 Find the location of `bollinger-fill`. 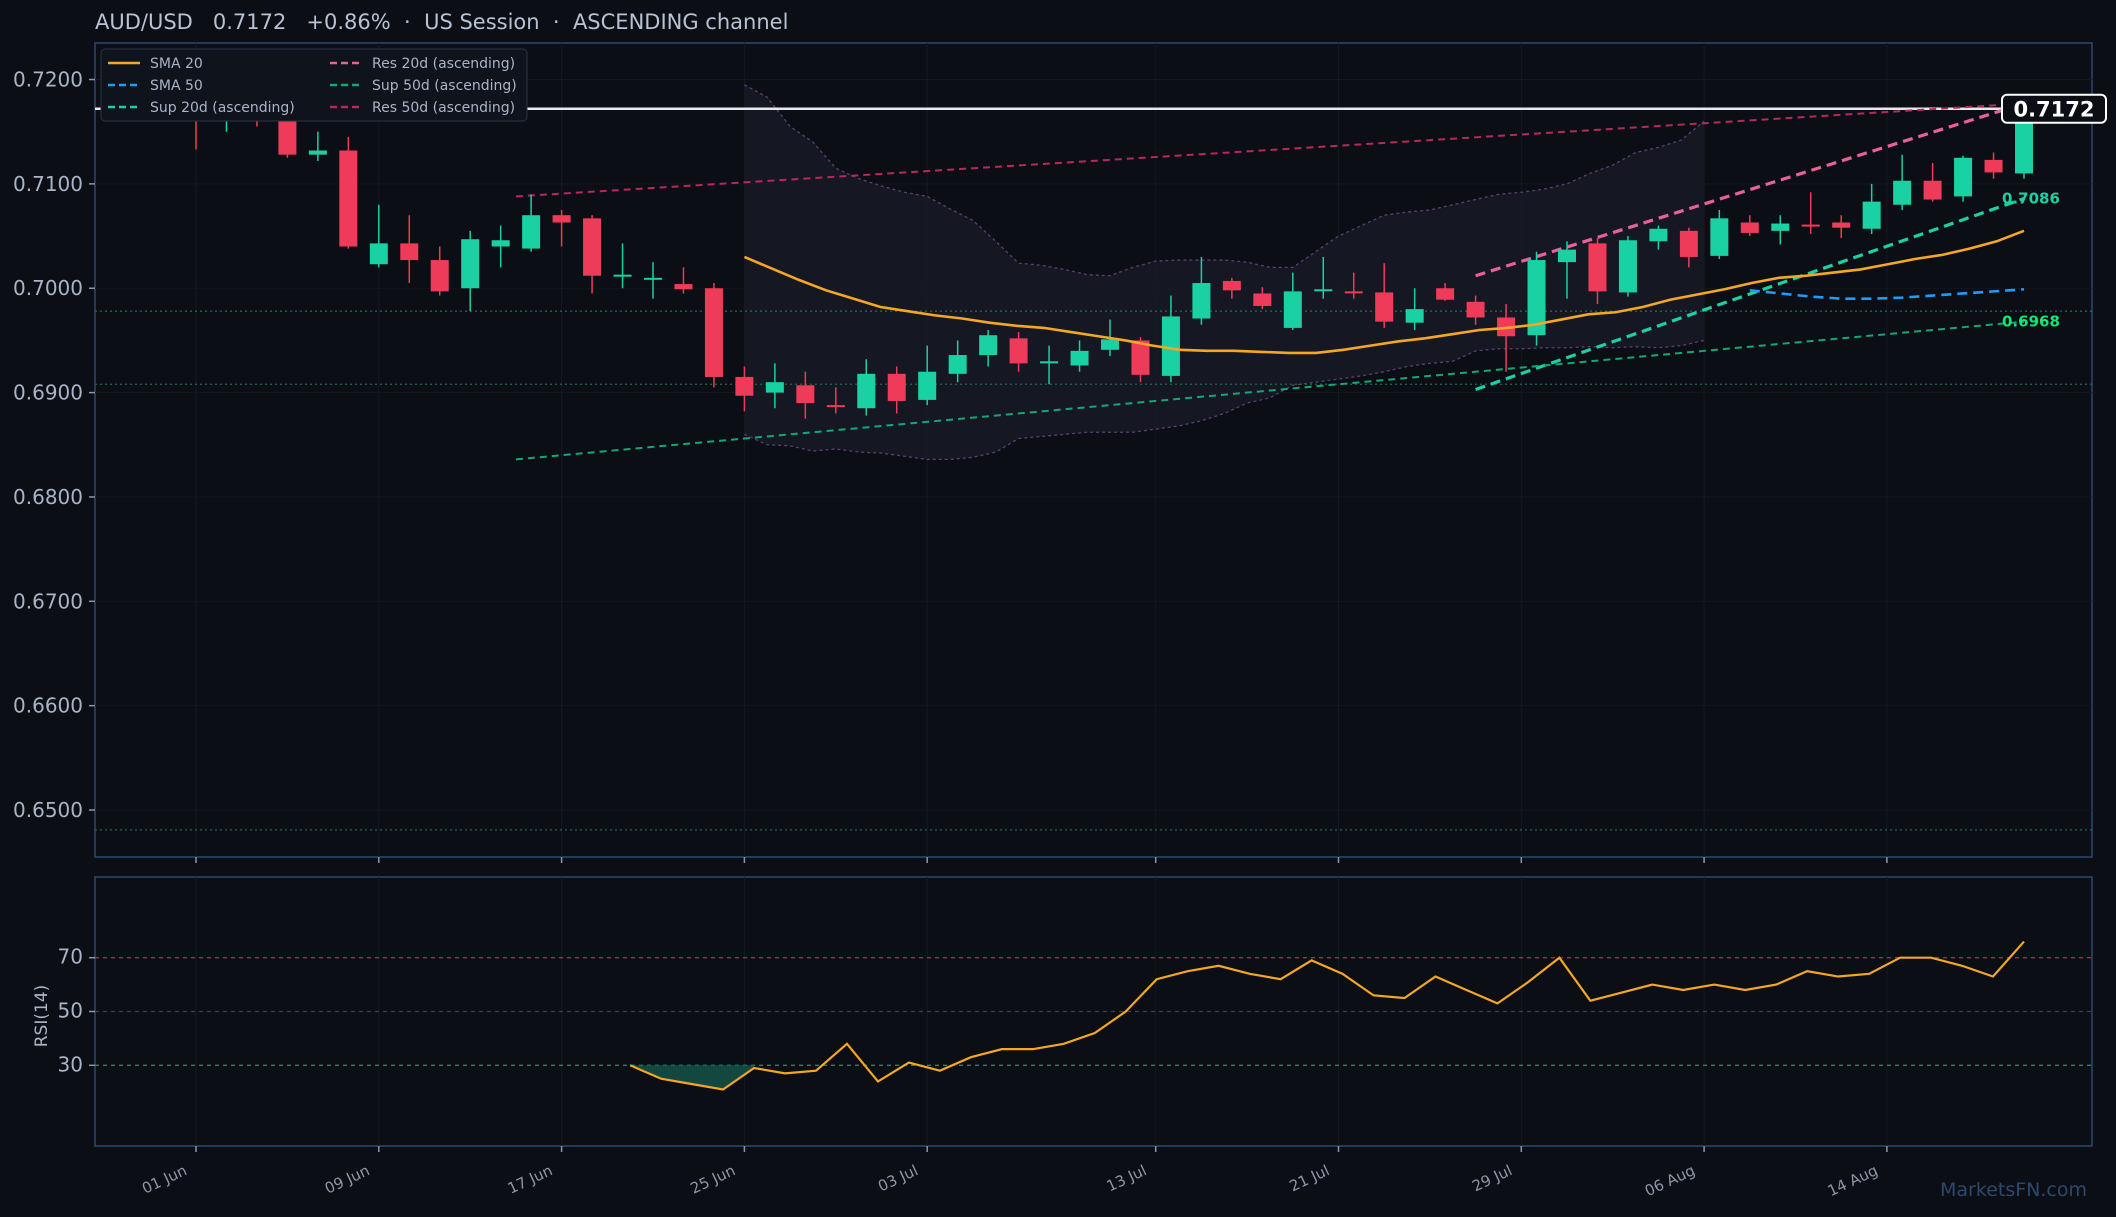

bollinger-fill is located at coordinates (1224, 272).